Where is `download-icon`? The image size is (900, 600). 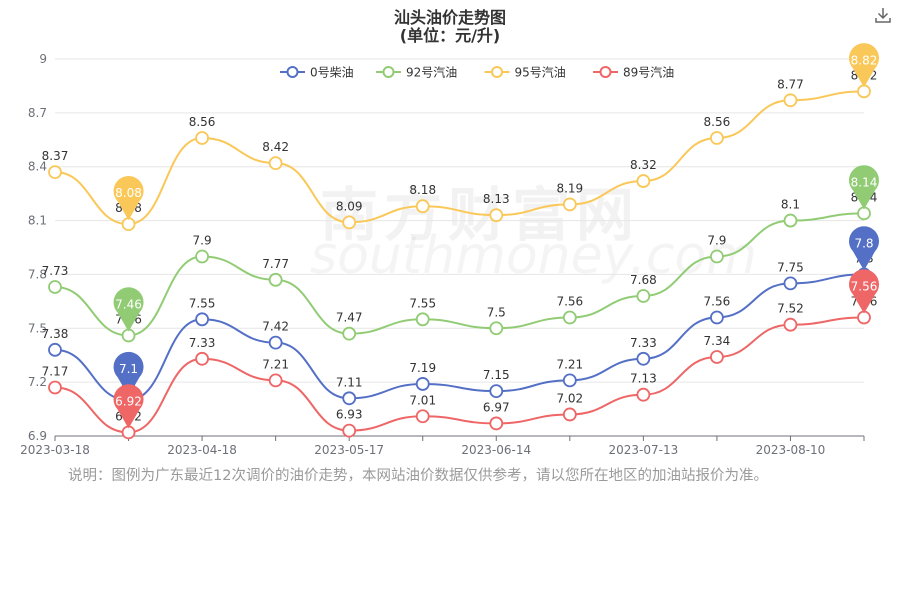 download-icon is located at coordinates (883, 15).